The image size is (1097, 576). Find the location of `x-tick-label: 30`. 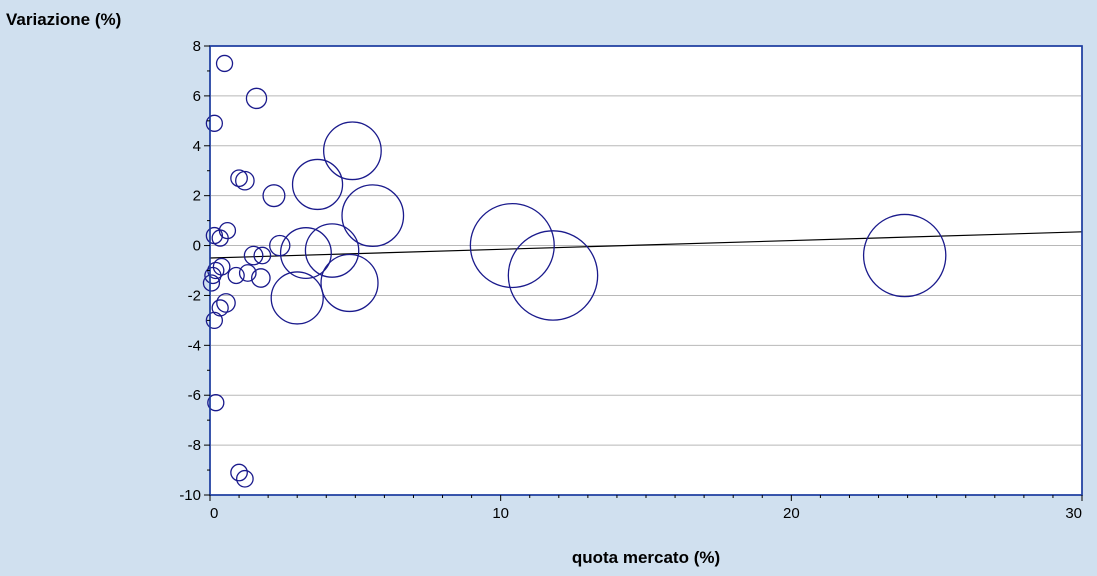

x-tick-label: 30 is located at coordinates (1073, 513).